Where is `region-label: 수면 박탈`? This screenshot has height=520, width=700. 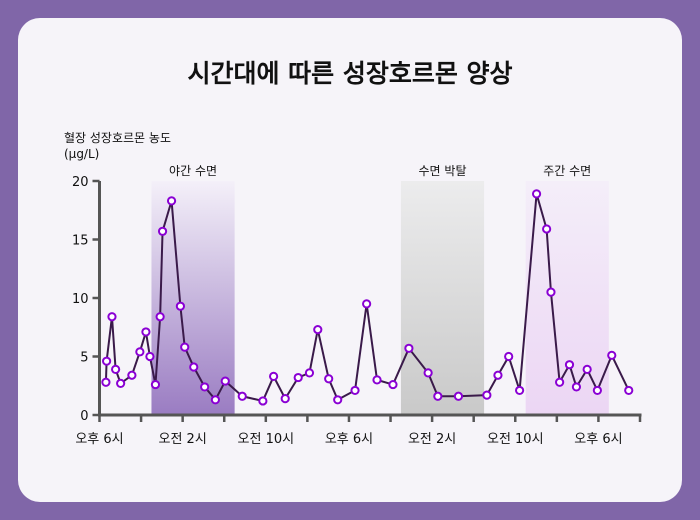 region-label: 수면 박탈 is located at coordinates (443, 171).